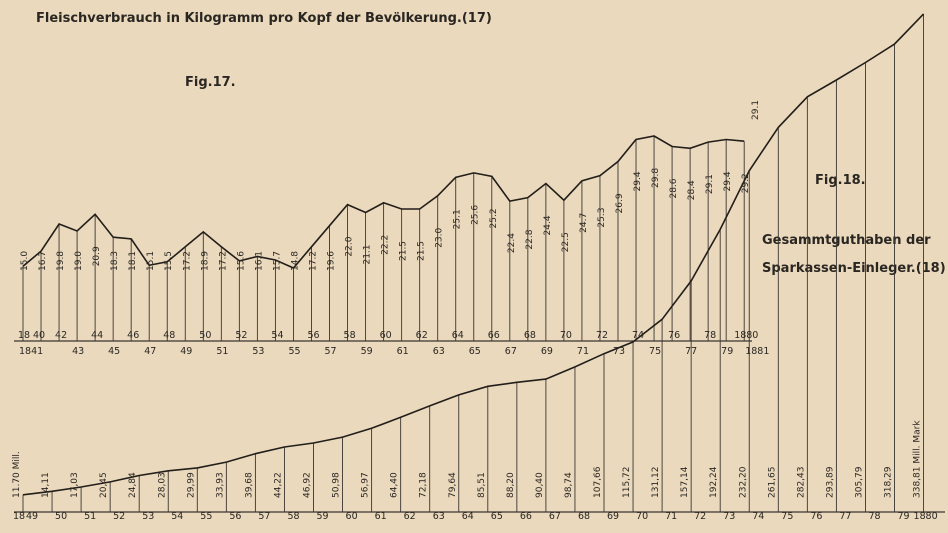 The height and width of the screenshot is (533, 948). What do you see at coordinates (482, 485) in the screenshot?
I see `fig18-value-label: 85,51` at bounding box center [482, 485].